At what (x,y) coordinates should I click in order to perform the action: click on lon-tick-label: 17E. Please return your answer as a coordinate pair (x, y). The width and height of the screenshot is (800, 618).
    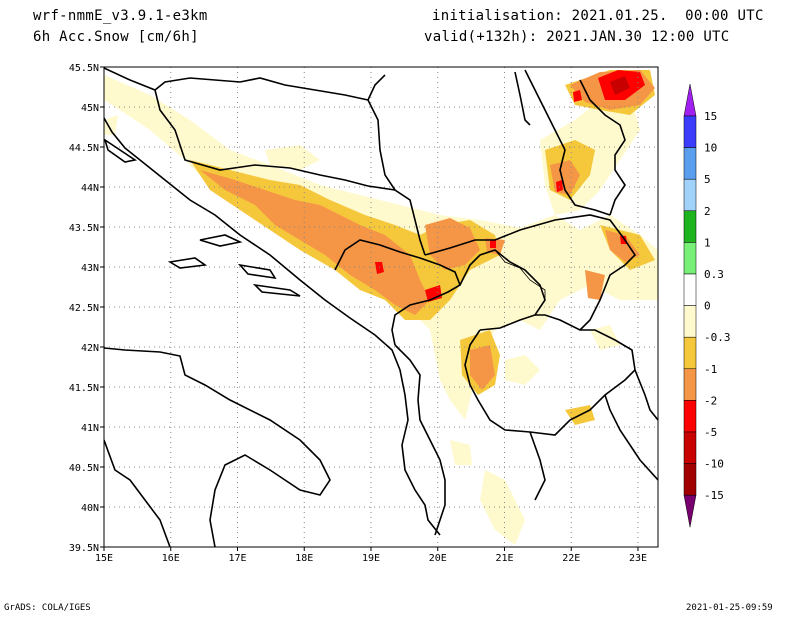
    Looking at the image, I should click on (237, 558).